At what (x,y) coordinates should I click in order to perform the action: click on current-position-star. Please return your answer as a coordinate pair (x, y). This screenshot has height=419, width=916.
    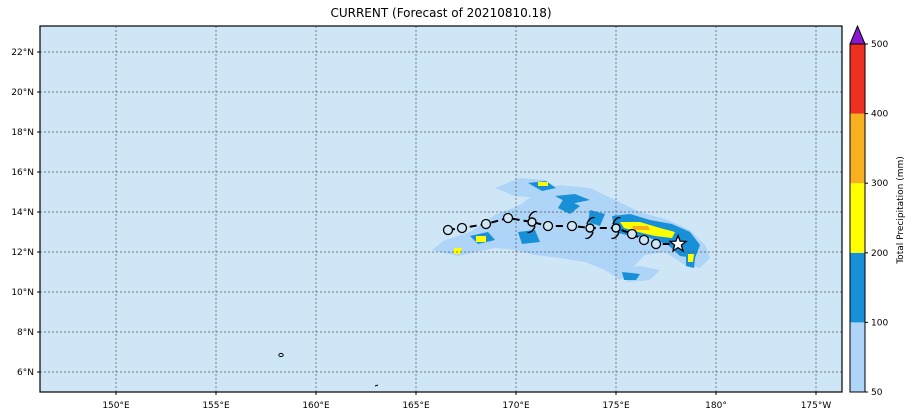
    Looking at the image, I should click on (678, 243).